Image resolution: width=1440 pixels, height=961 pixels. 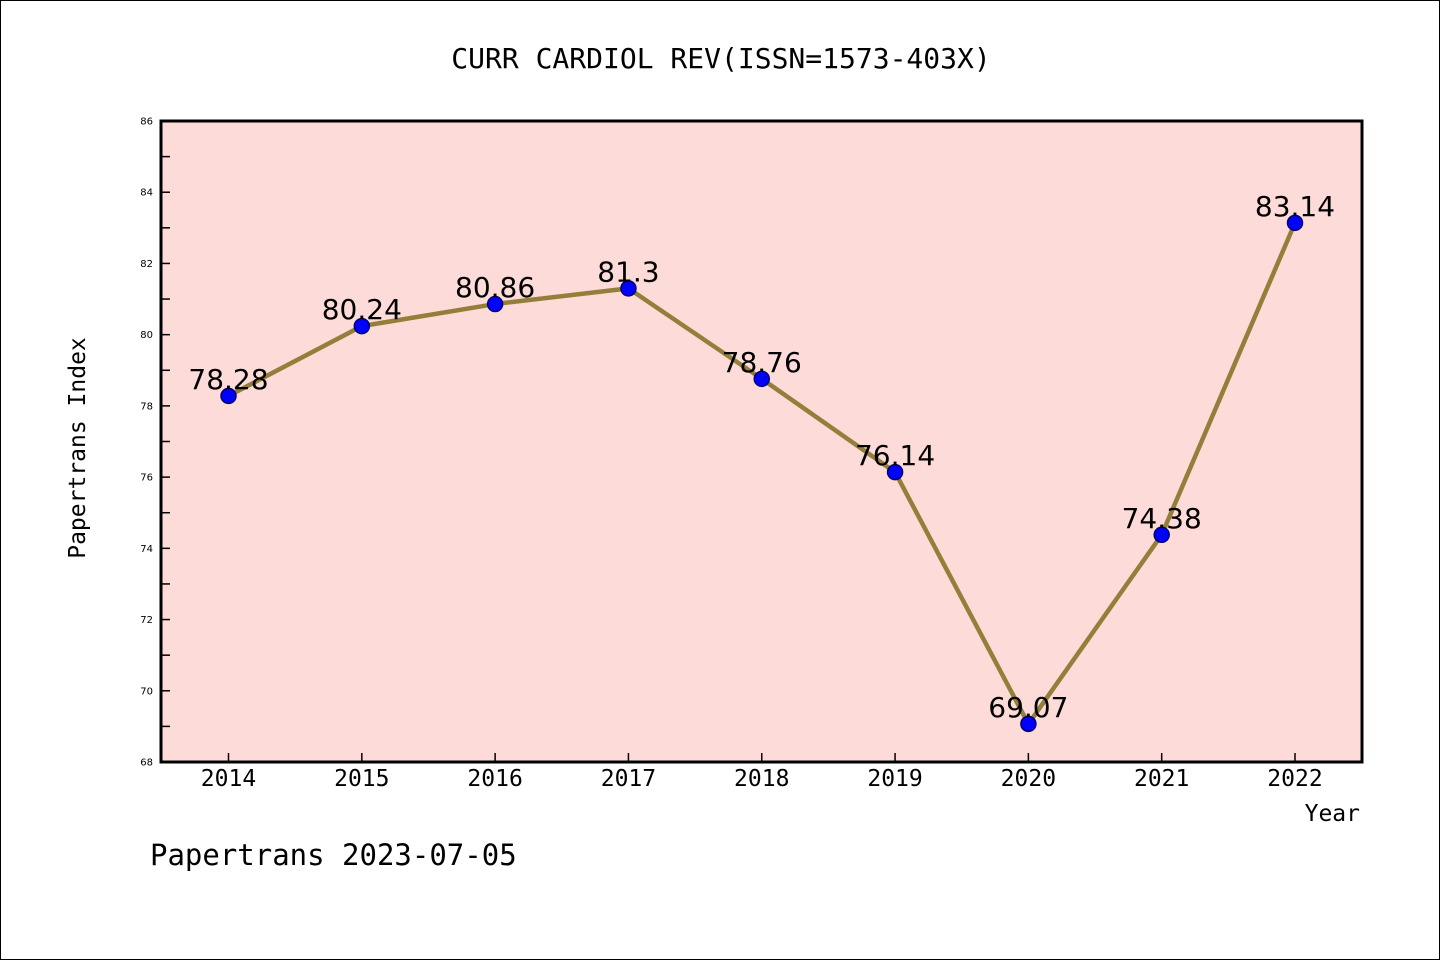 What do you see at coordinates (894, 779) in the screenshot?
I see `x-tick-label: 2019` at bounding box center [894, 779].